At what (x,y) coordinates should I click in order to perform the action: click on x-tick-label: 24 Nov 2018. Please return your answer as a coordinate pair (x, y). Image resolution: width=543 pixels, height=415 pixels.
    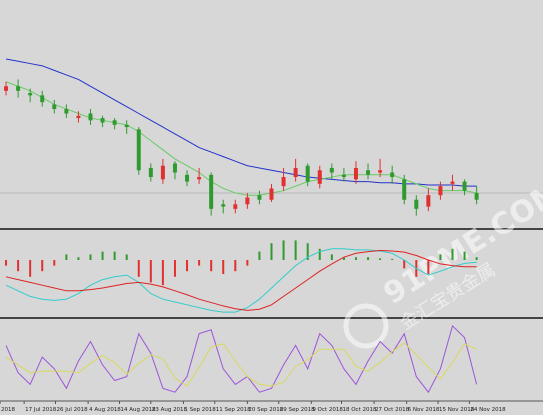
    Looking at the image, I should click on (488, 410).